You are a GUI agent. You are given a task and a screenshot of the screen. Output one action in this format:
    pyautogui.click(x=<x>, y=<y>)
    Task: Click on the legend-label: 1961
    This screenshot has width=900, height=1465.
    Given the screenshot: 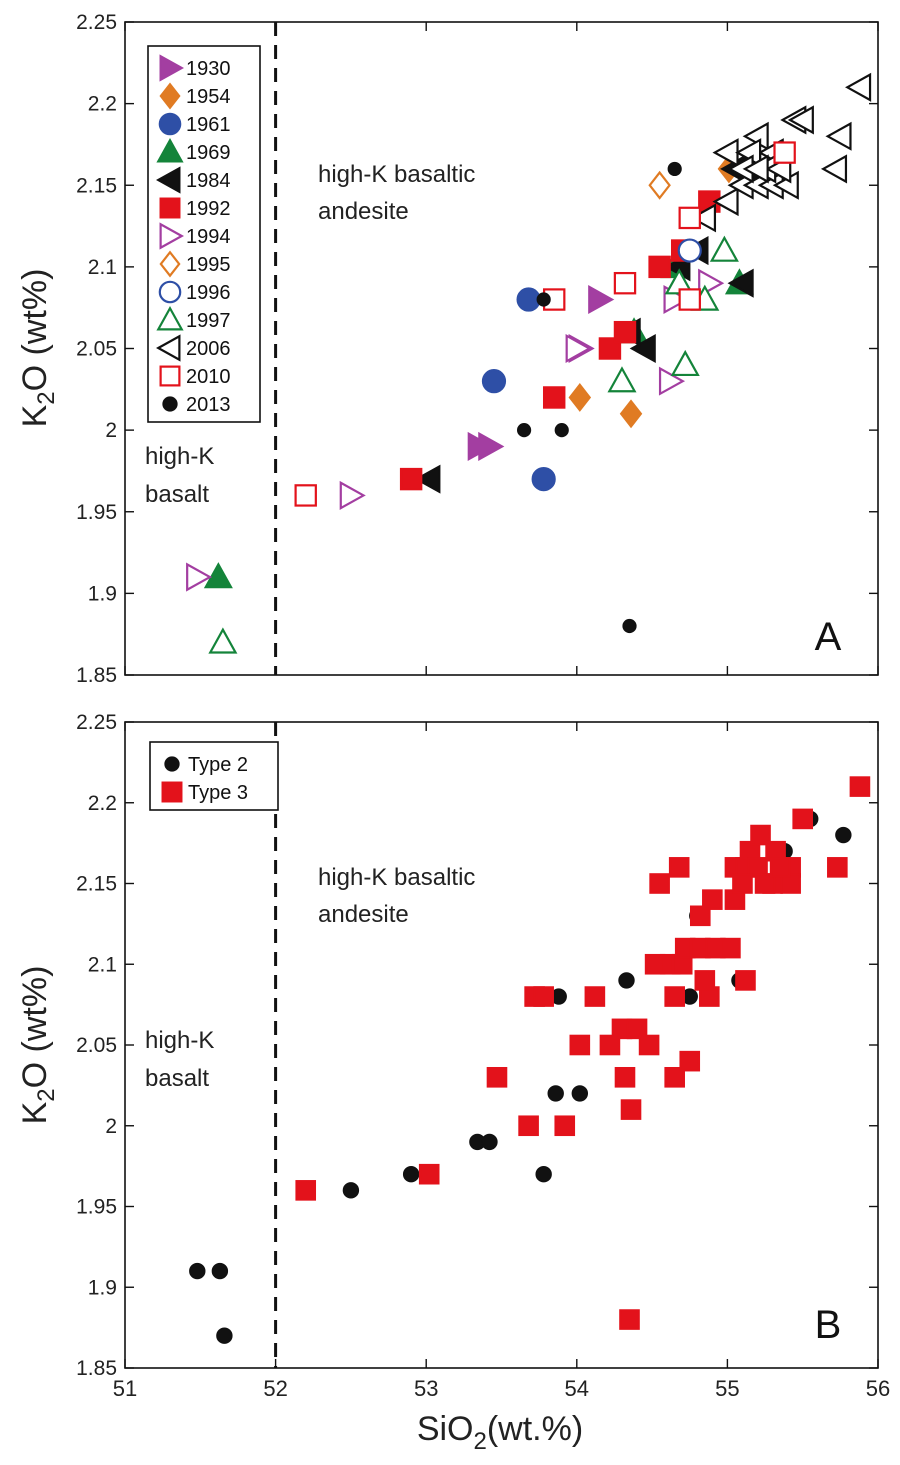 What is the action you would take?
    pyautogui.click(x=208, y=125)
    